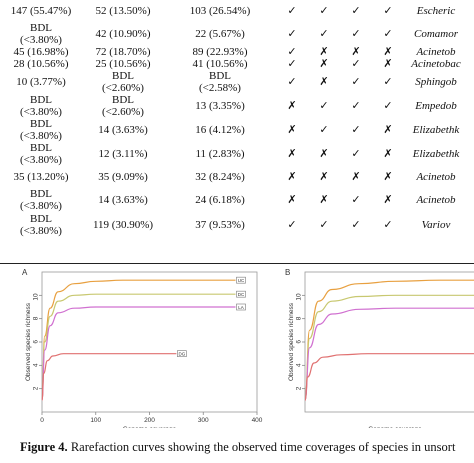  I want to click on table-cell: BDL (<2.58%), so click(220, 82).